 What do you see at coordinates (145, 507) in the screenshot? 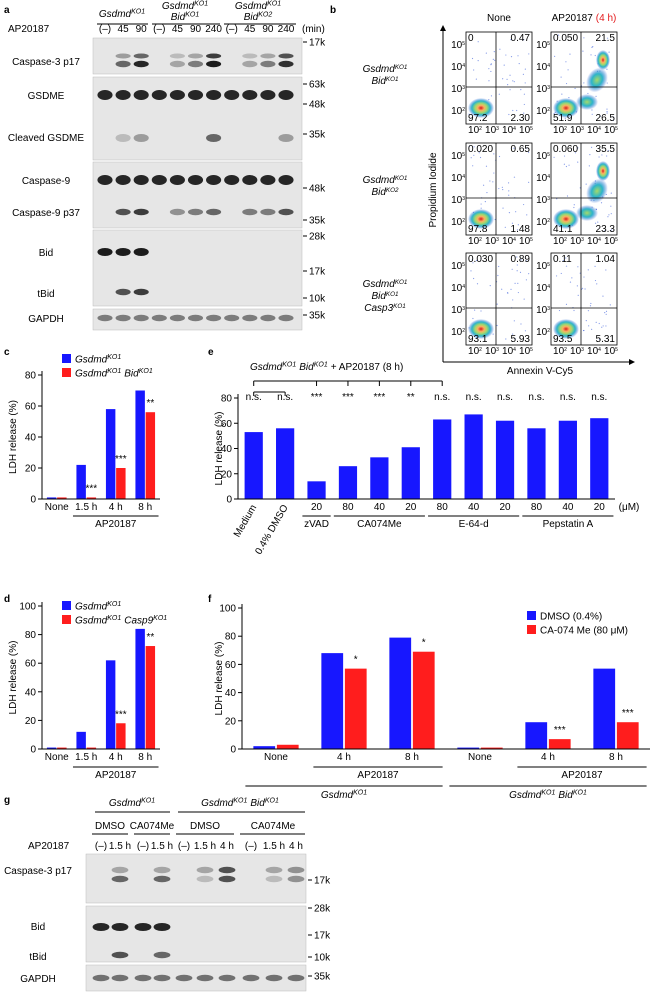
I see `x-tick-label: 8 h` at bounding box center [145, 507].